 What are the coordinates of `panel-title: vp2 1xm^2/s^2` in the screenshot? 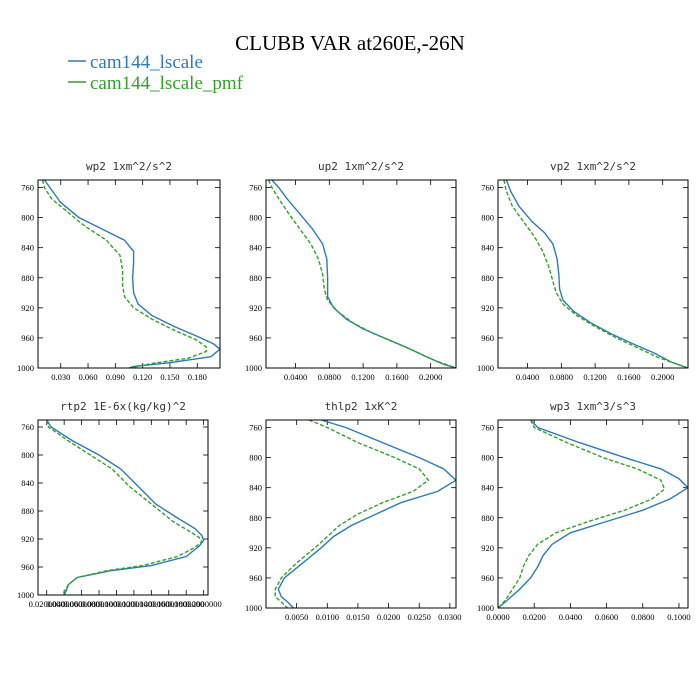 It's located at (593, 166).